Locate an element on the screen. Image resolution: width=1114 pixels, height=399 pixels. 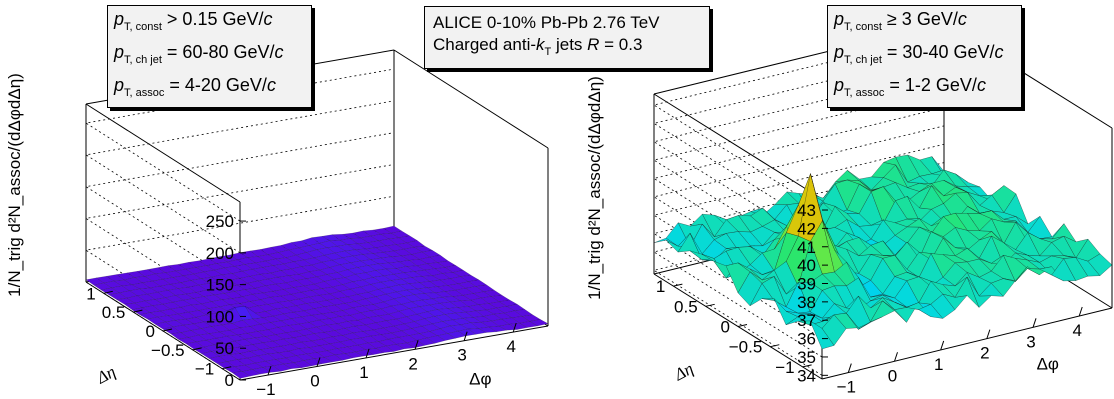
z-tick-label: 200 is located at coordinates (220, 253).